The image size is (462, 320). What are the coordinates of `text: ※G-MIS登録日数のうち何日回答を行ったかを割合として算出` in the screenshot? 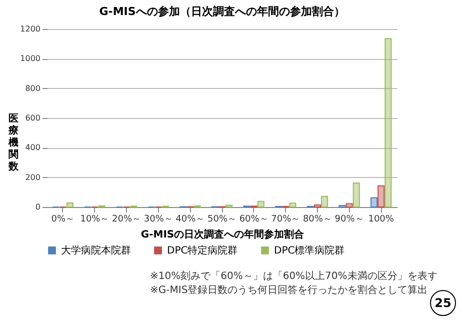 It's located at (289, 290).